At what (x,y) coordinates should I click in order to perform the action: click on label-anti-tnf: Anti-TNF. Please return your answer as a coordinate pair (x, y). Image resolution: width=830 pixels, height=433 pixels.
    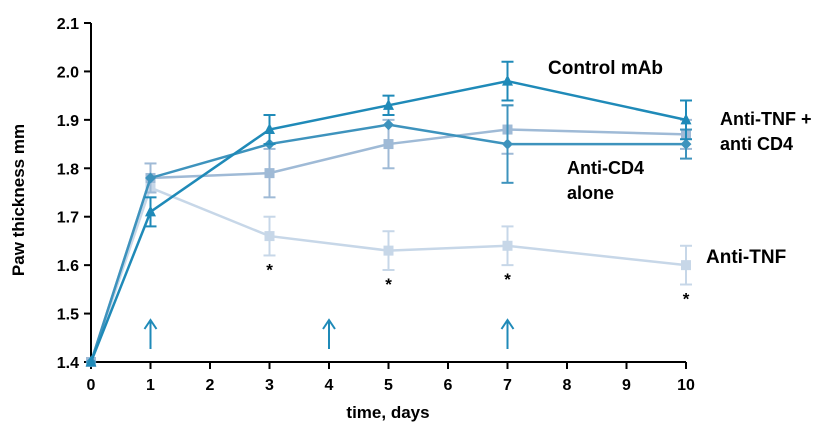
    Looking at the image, I should click on (746, 257).